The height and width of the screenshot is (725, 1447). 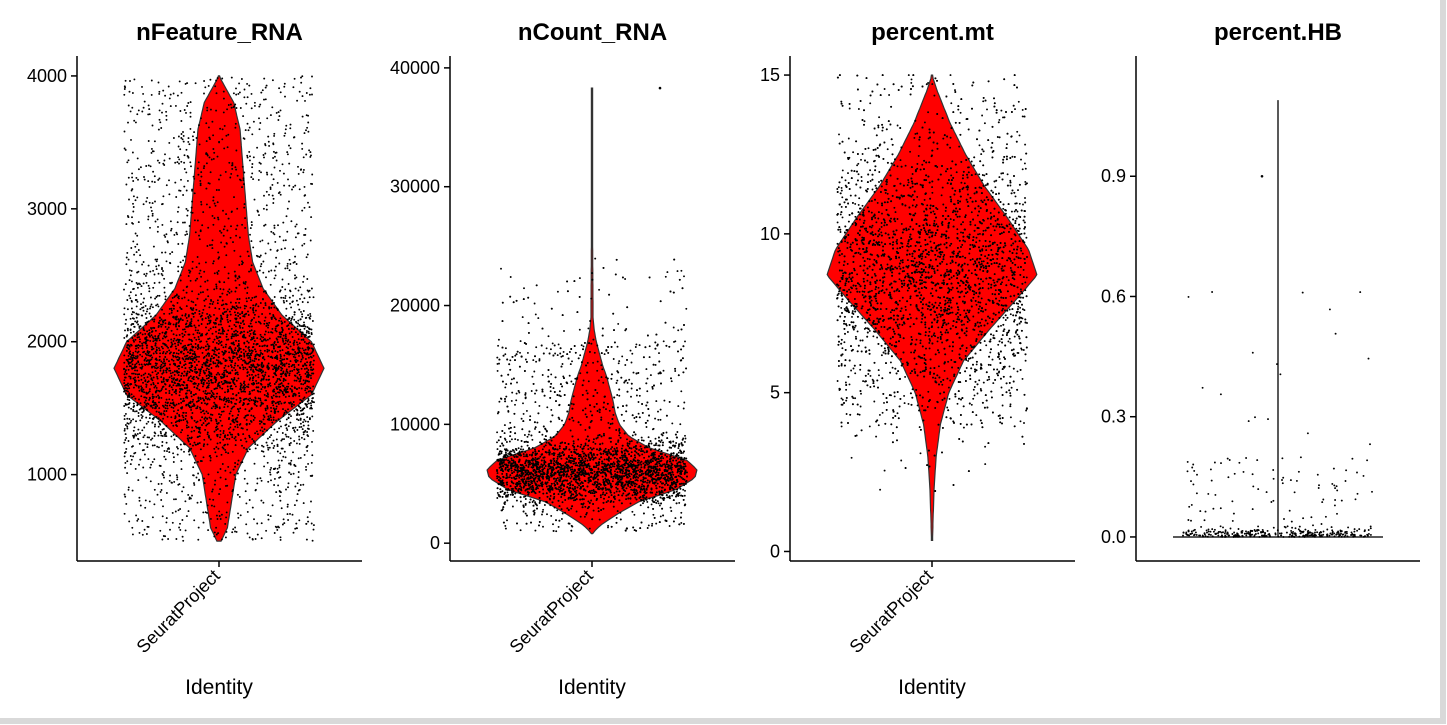 What do you see at coordinates (47, 342) in the screenshot?
I see `y-tick-label: 2000` at bounding box center [47, 342].